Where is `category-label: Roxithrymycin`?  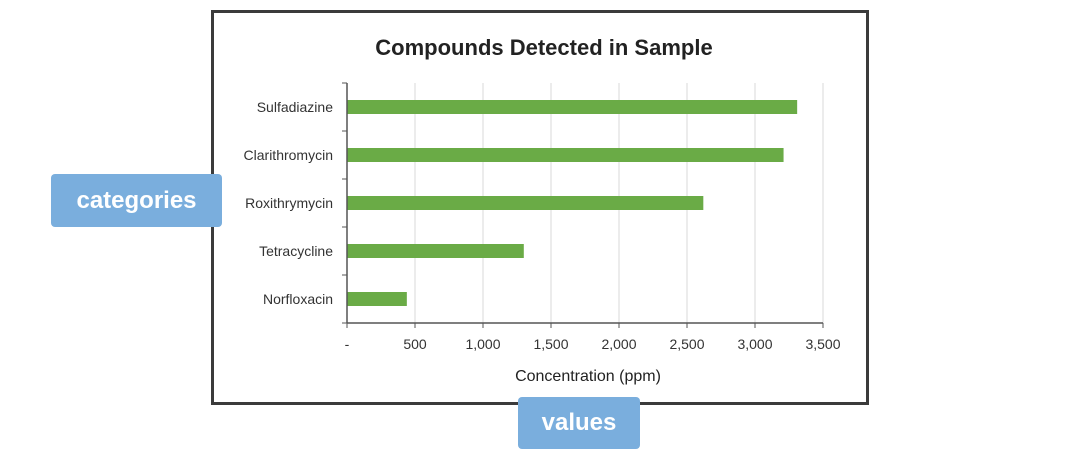
category-label: Roxithrymycin is located at coordinates (289, 203).